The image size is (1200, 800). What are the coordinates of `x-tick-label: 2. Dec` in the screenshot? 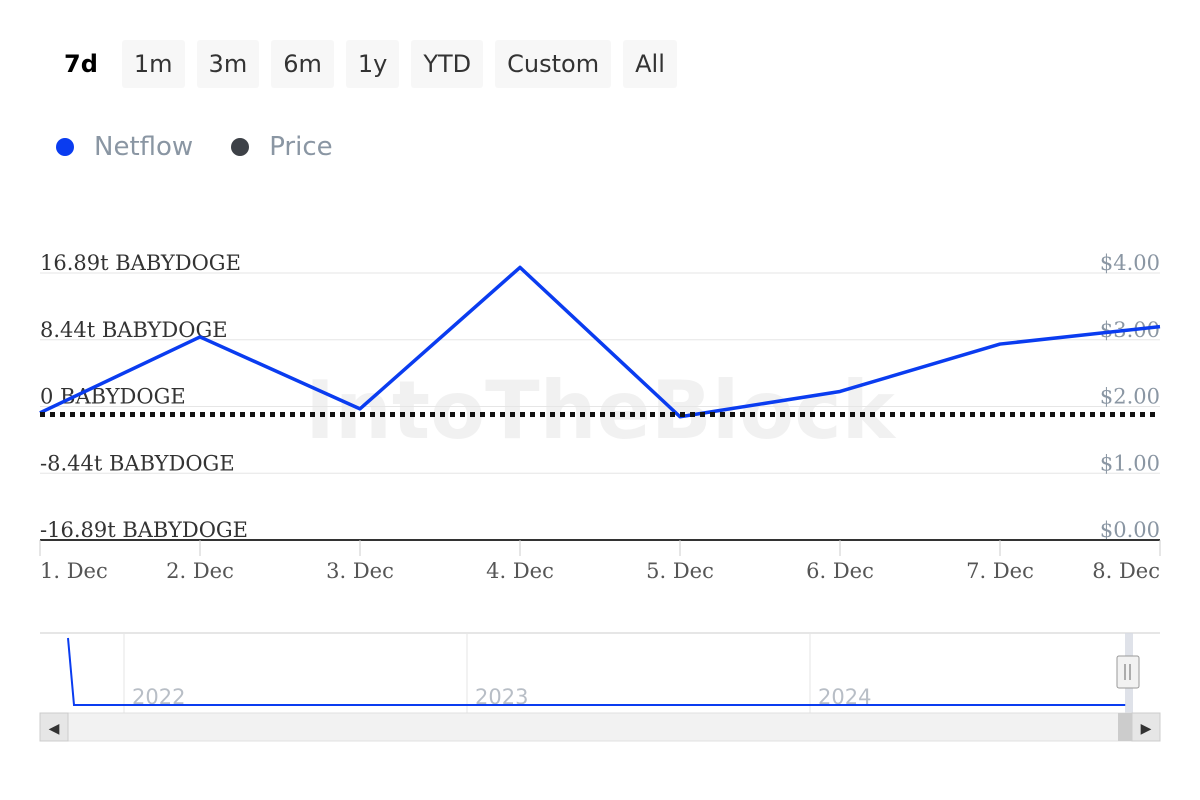 It's located at (200, 571).